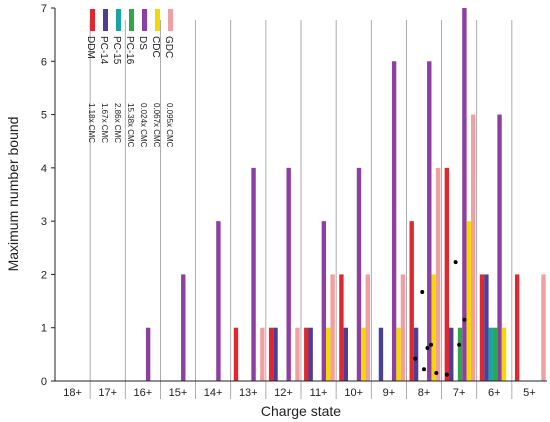 This screenshot has width=550, height=422. What do you see at coordinates (494, 393) in the screenshot?
I see `x-tick-label: 6+` at bounding box center [494, 393].